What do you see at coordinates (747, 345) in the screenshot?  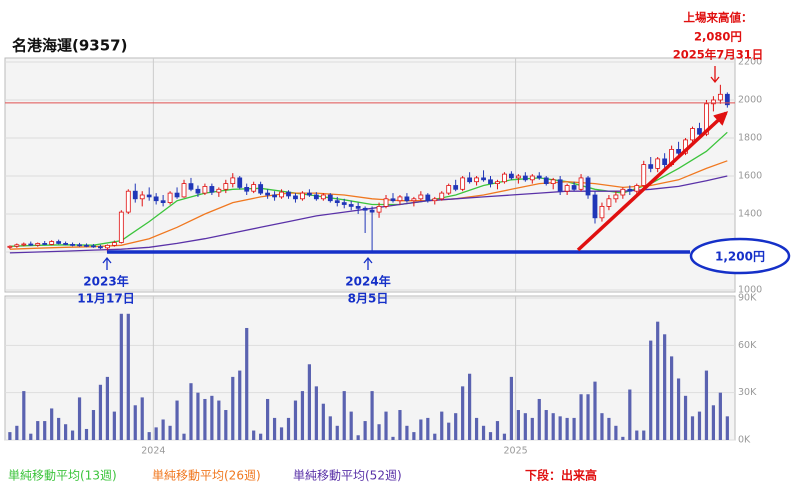 I see `volume-tick-label: 60K` at bounding box center [747, 345].